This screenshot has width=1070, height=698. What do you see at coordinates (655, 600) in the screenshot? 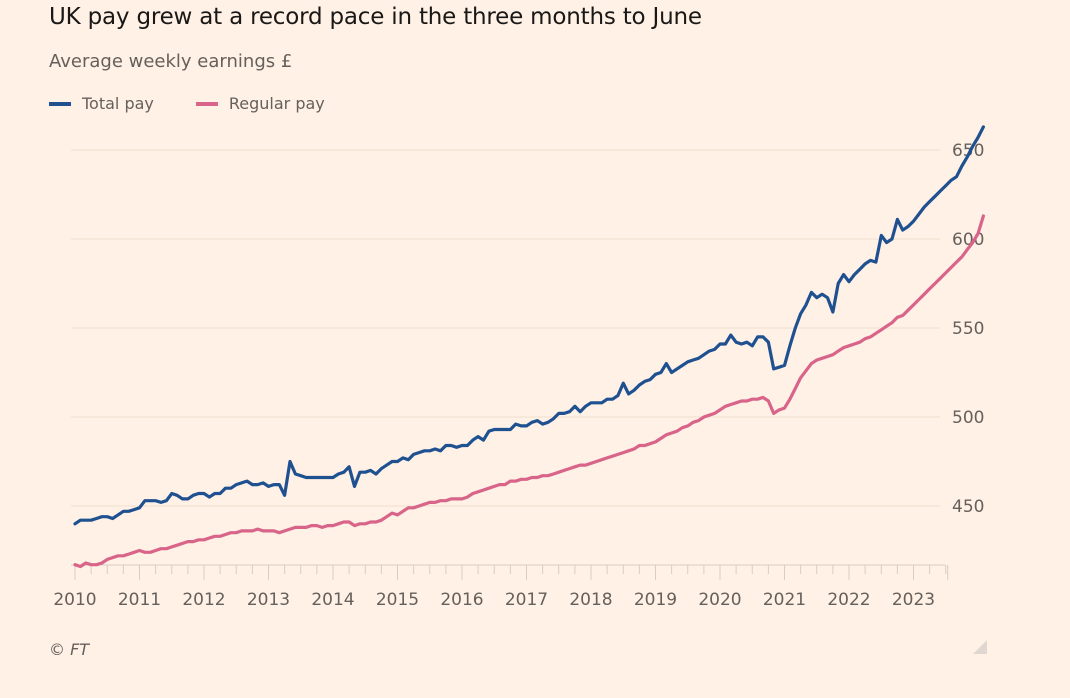
I see `x-tick-label-2019: 2019` at bounding box center [655, 600].